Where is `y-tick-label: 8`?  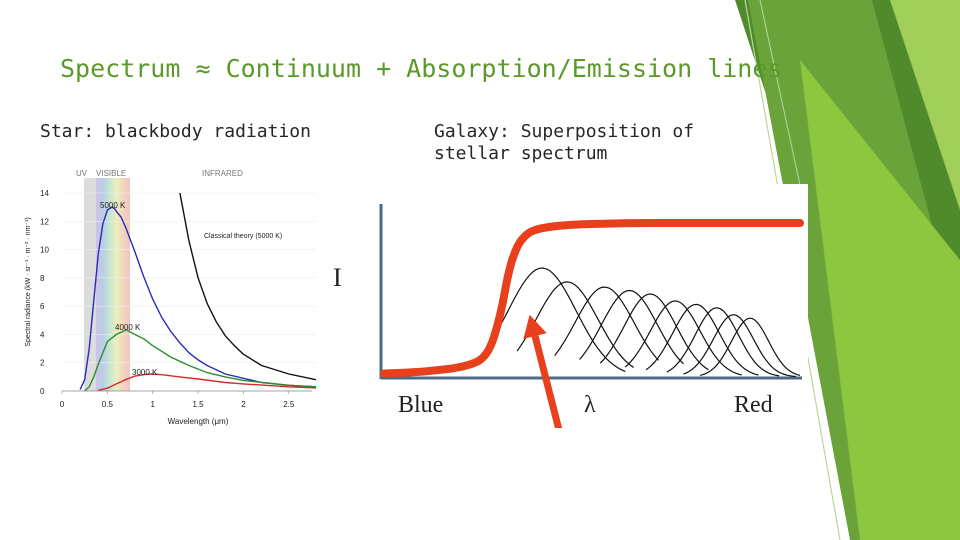 y-tick-label: 8 is located at coordinates (42, 278).